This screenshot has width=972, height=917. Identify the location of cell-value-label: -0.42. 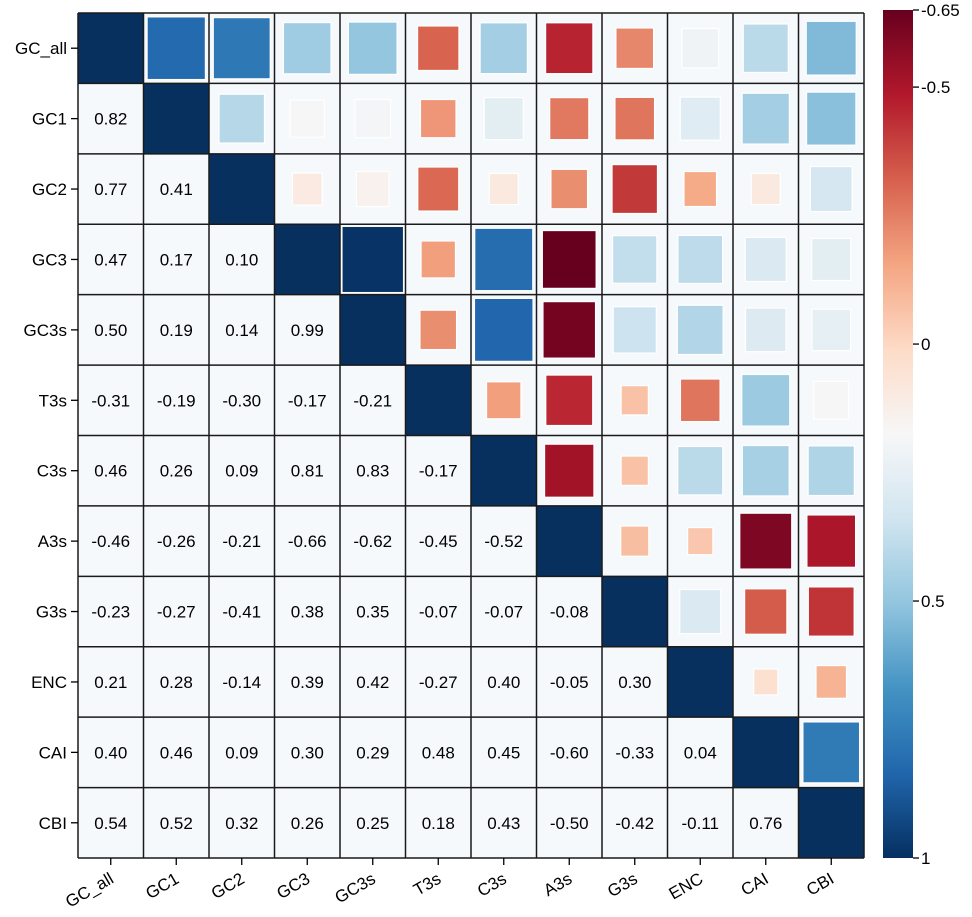
(634, 823).